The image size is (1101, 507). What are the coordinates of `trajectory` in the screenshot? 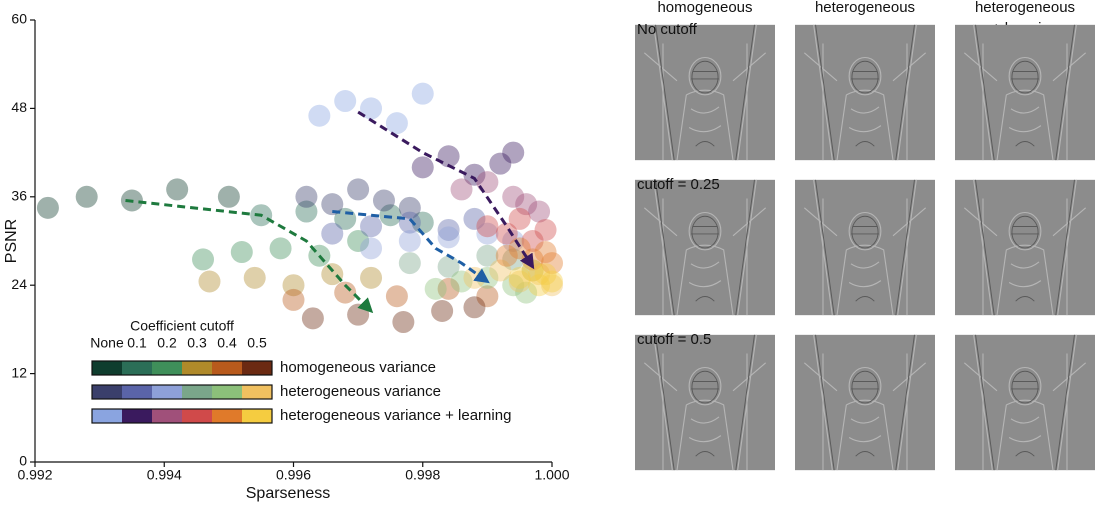 It's located at (446, 190).